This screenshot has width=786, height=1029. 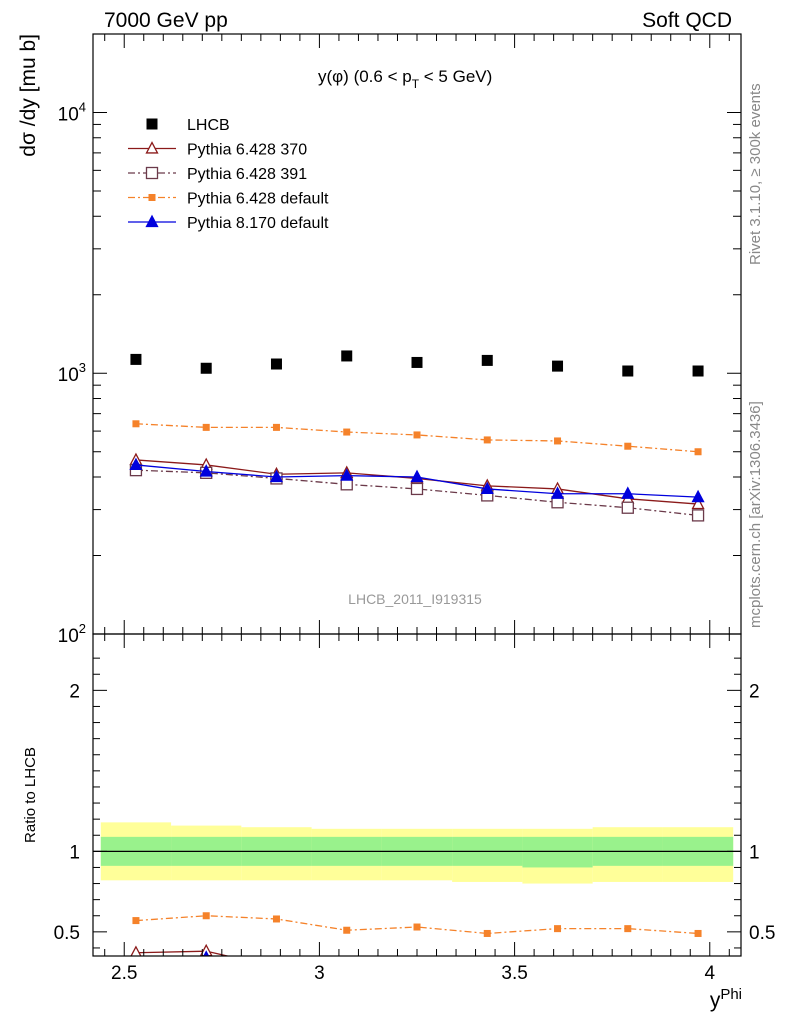 What do you see at coordinates (30, 795) in the screenshot?
I see `ratio-ylabel: Ratio to LHCB` at bounding box center [30, 795].